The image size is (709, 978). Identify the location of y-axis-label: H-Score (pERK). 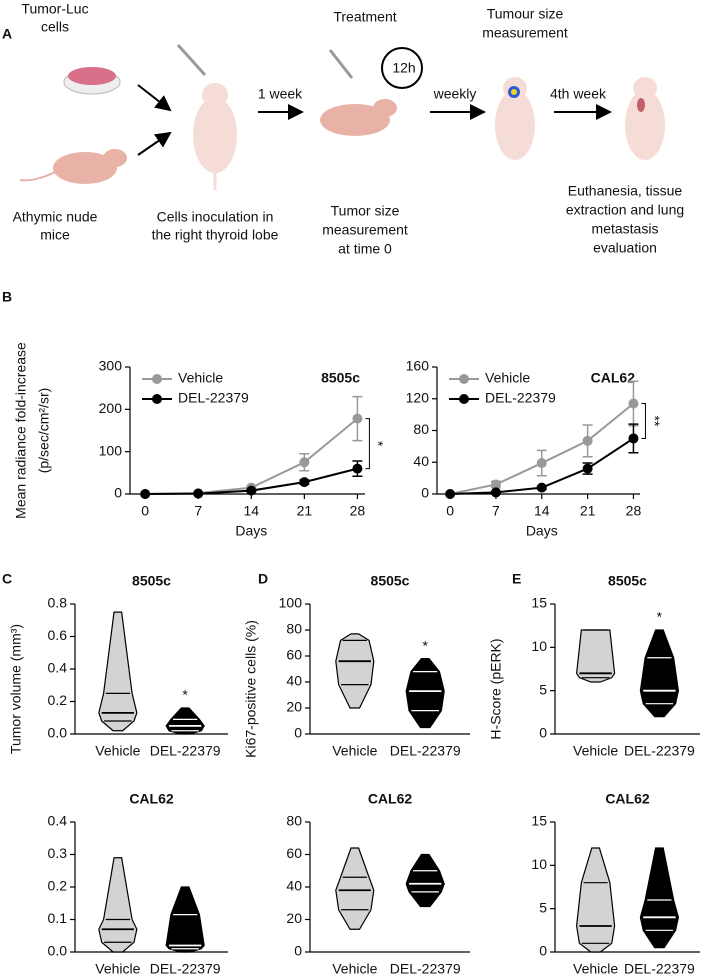
(496, 688).